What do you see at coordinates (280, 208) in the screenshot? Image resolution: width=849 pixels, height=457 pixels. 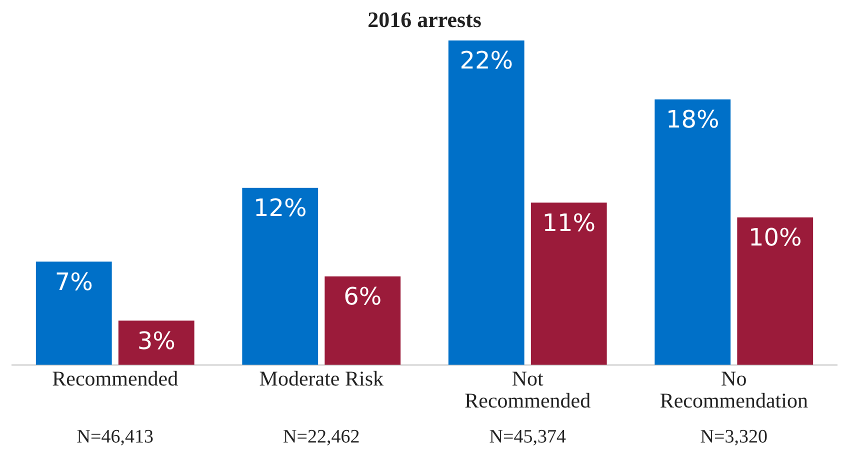 I see `data-label: 12%` at bounding box center [280, 208].